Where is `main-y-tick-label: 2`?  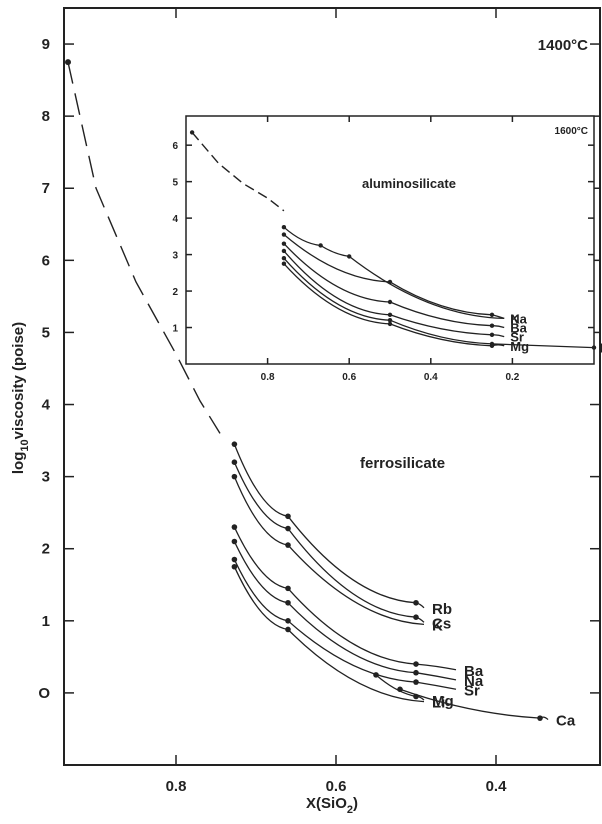
main-y-tick-label: 2 is located at coordinates (46, 549).